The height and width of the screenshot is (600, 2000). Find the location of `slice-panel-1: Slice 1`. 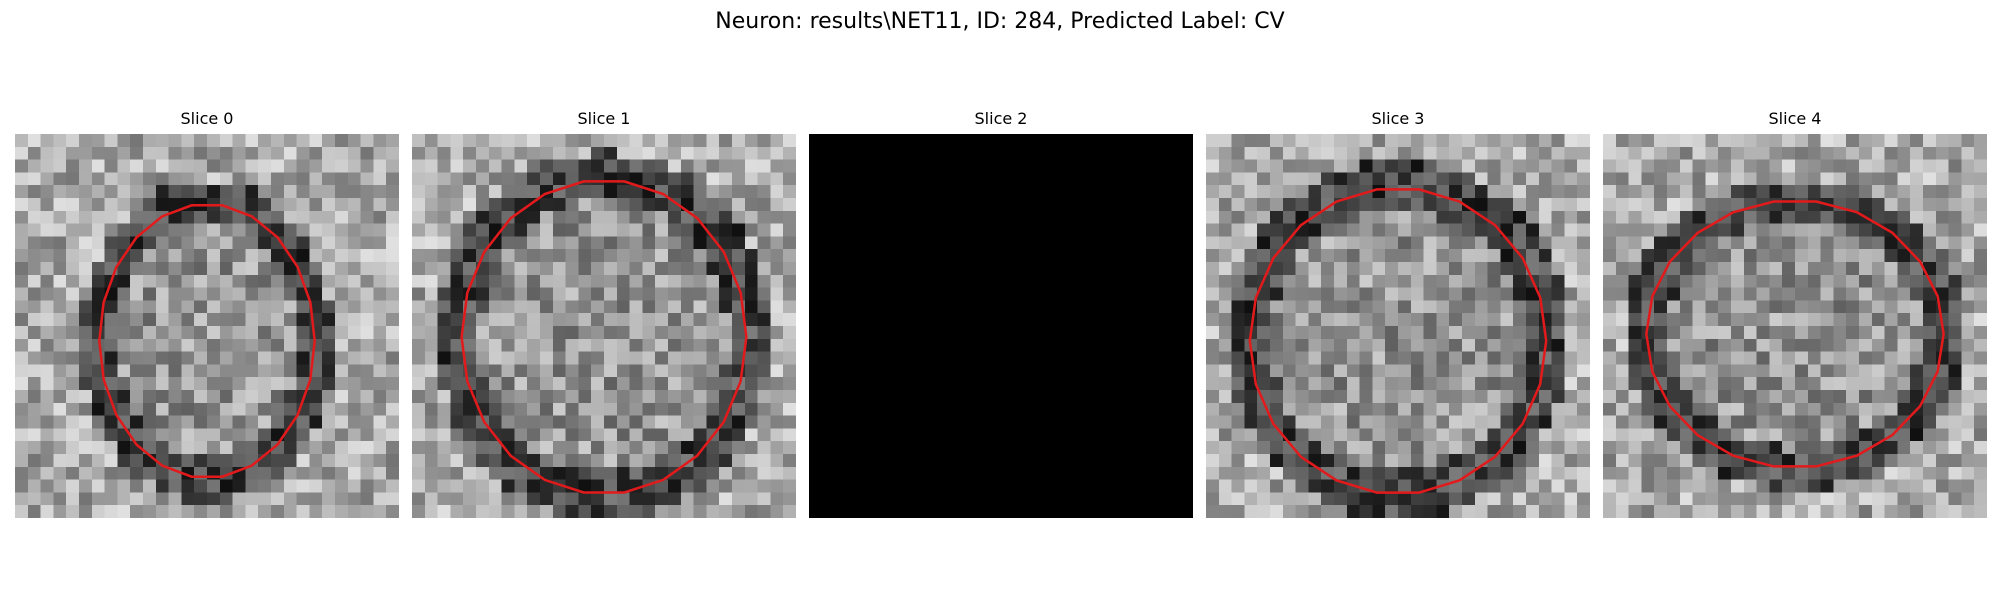

slice-panel-1: Slice 1 is located at coordinates (604, 313).